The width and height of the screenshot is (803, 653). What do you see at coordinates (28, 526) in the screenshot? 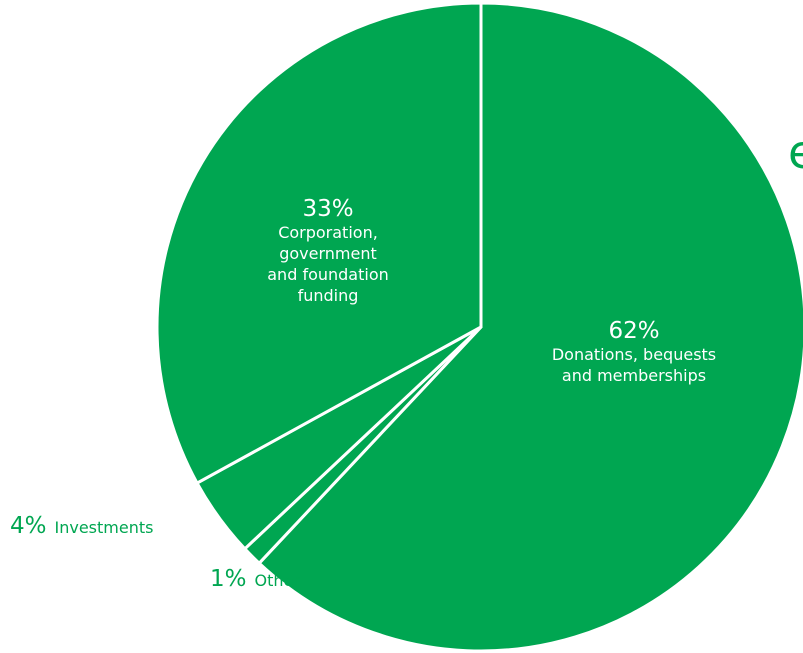
I see `value-label-investments: 4%` at bounding box center [28, 526].